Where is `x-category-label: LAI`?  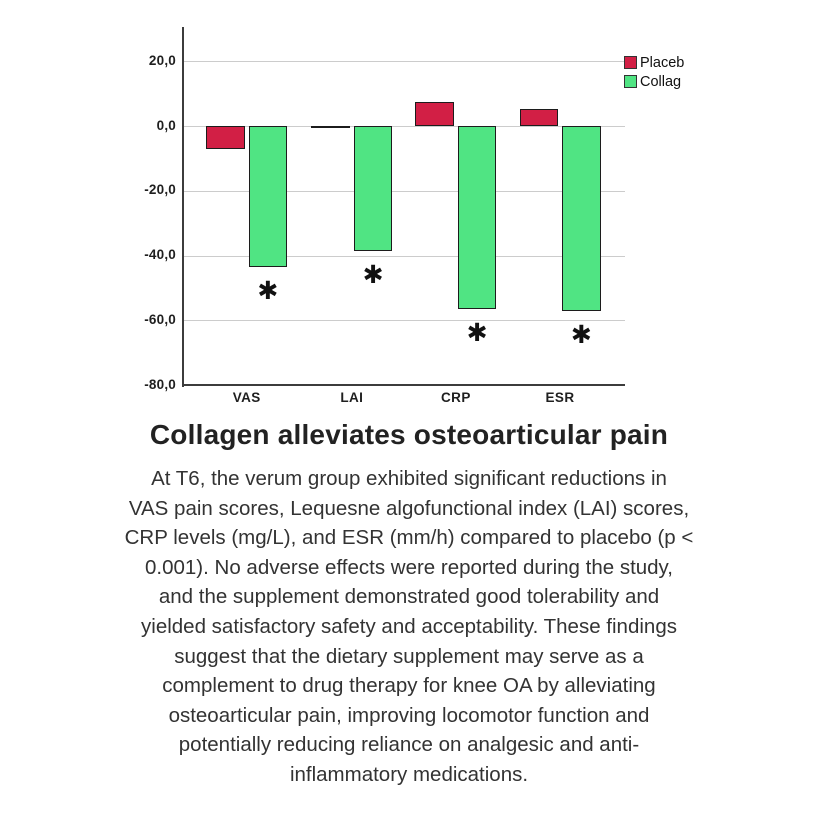
x-category-label: LAI is located at coordinates (352, 397).